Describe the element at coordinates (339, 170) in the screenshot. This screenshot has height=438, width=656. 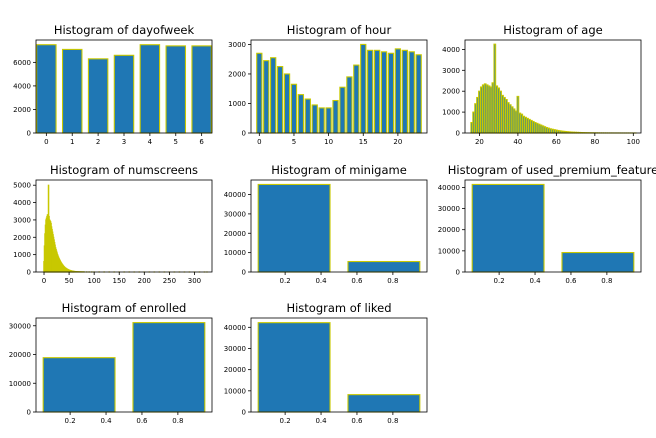
I see `chart-title: Histogram of minigame` at that location.